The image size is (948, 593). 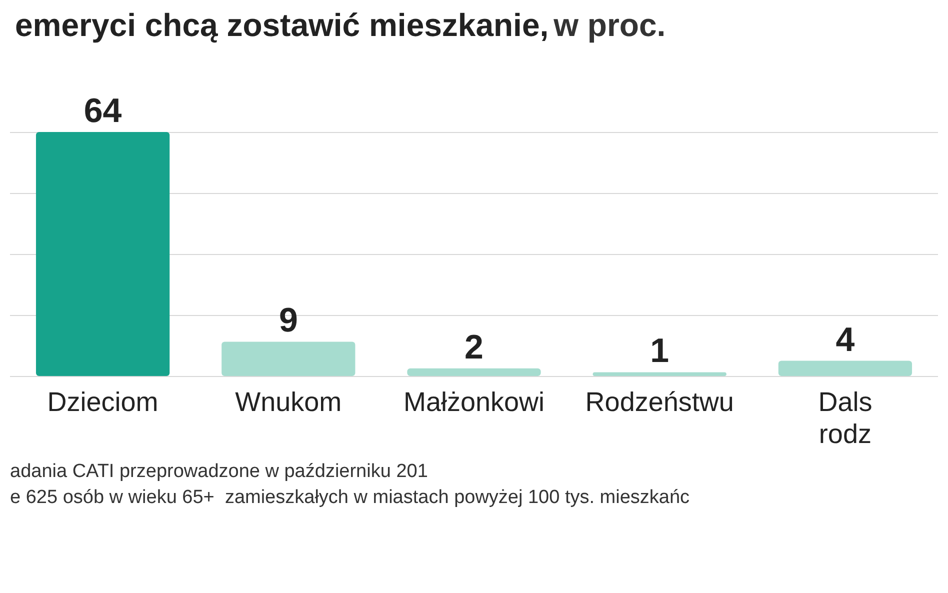 What do you see at coordinates (219, 471) in the screenshot?
I see `text: adania CATI przeprowadzone w październiku 201` at bounding box center [219, 471].